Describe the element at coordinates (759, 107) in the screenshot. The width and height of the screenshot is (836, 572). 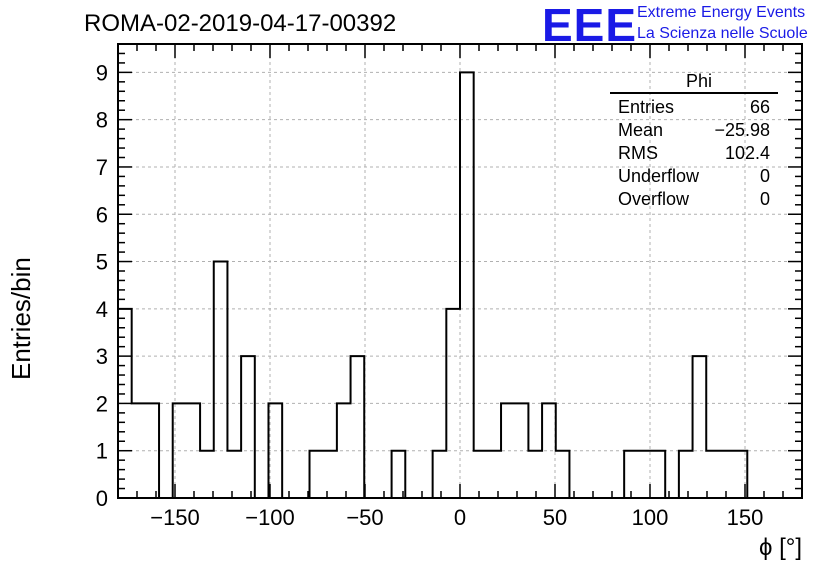
I see `stats-value: 66` at that location.